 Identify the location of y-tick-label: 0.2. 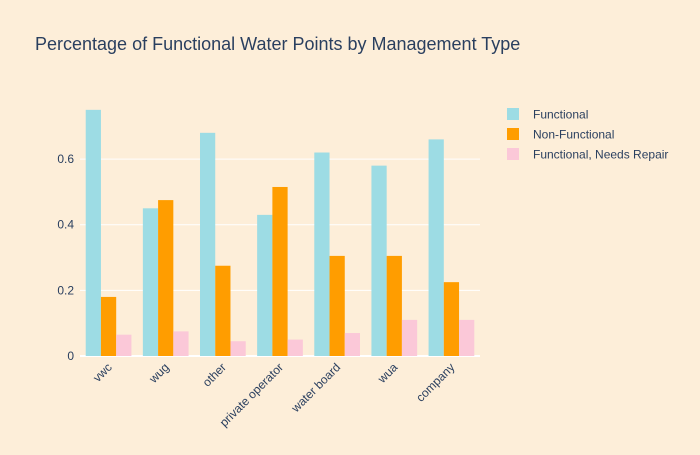
(65, 290).